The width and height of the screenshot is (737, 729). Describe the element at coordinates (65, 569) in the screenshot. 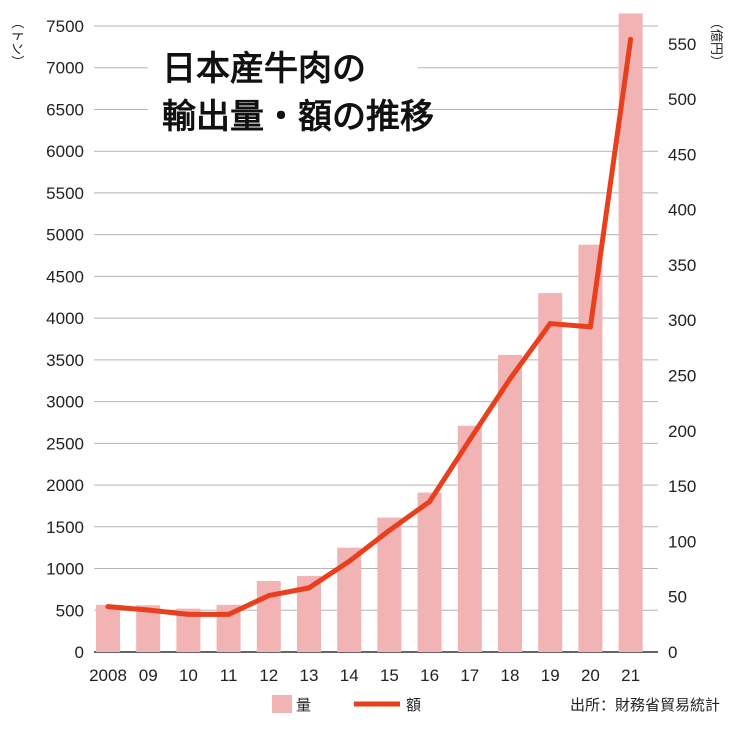

I see `left-tick-label: 1000` at that location.